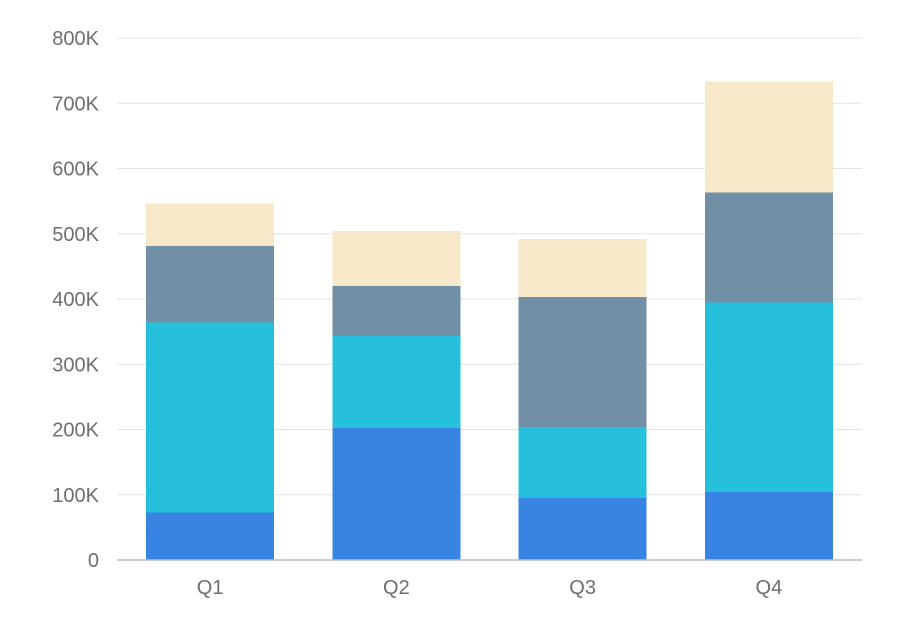  What do you see at coordinates (93, 561) in the screenshot?
I see `y-tick-label: 0` at bounding box center [93, 561].